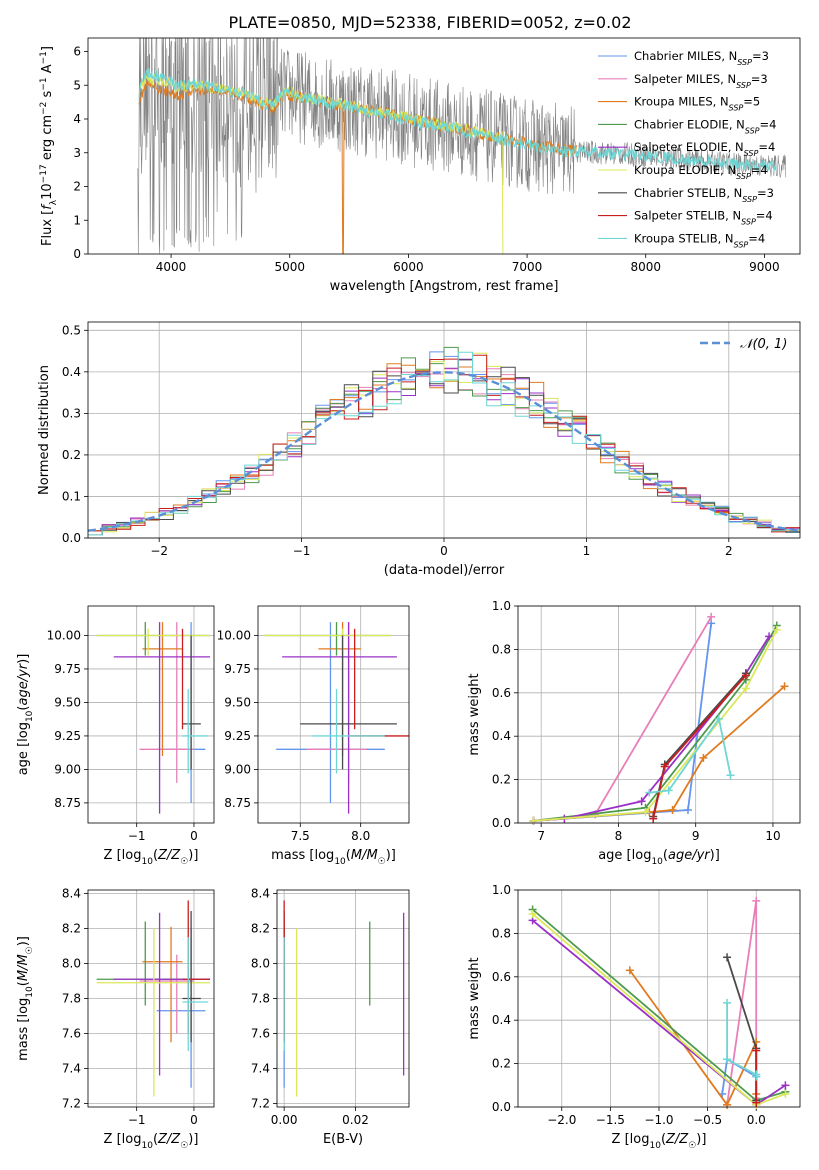 Image resolution: width=819 pixels, height=1170 pixels. What do you see at coordinates (756, 1120) in the screenshot?
I see `x-tick-label: 0.0` at bounding box center [756, 1120].